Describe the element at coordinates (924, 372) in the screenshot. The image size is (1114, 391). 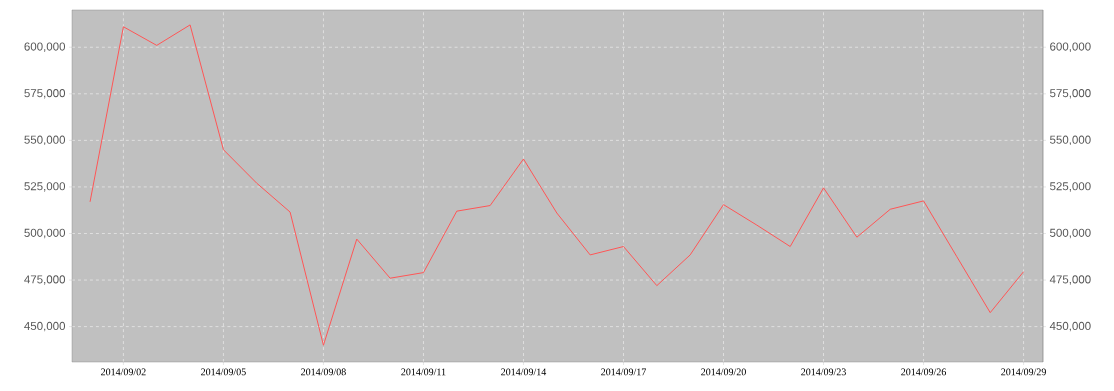
I see `x-tick-label: 2014/09/26` at that location.